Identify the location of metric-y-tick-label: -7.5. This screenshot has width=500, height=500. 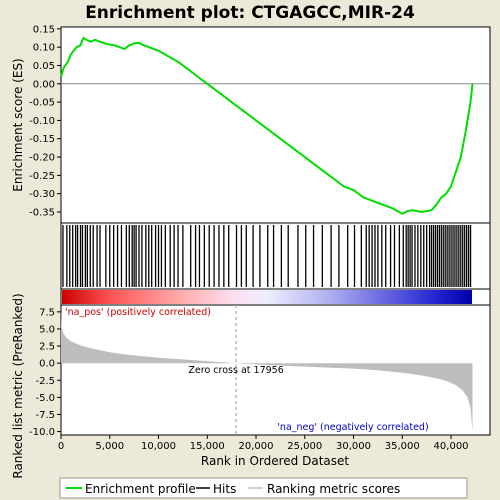
(45, 415).